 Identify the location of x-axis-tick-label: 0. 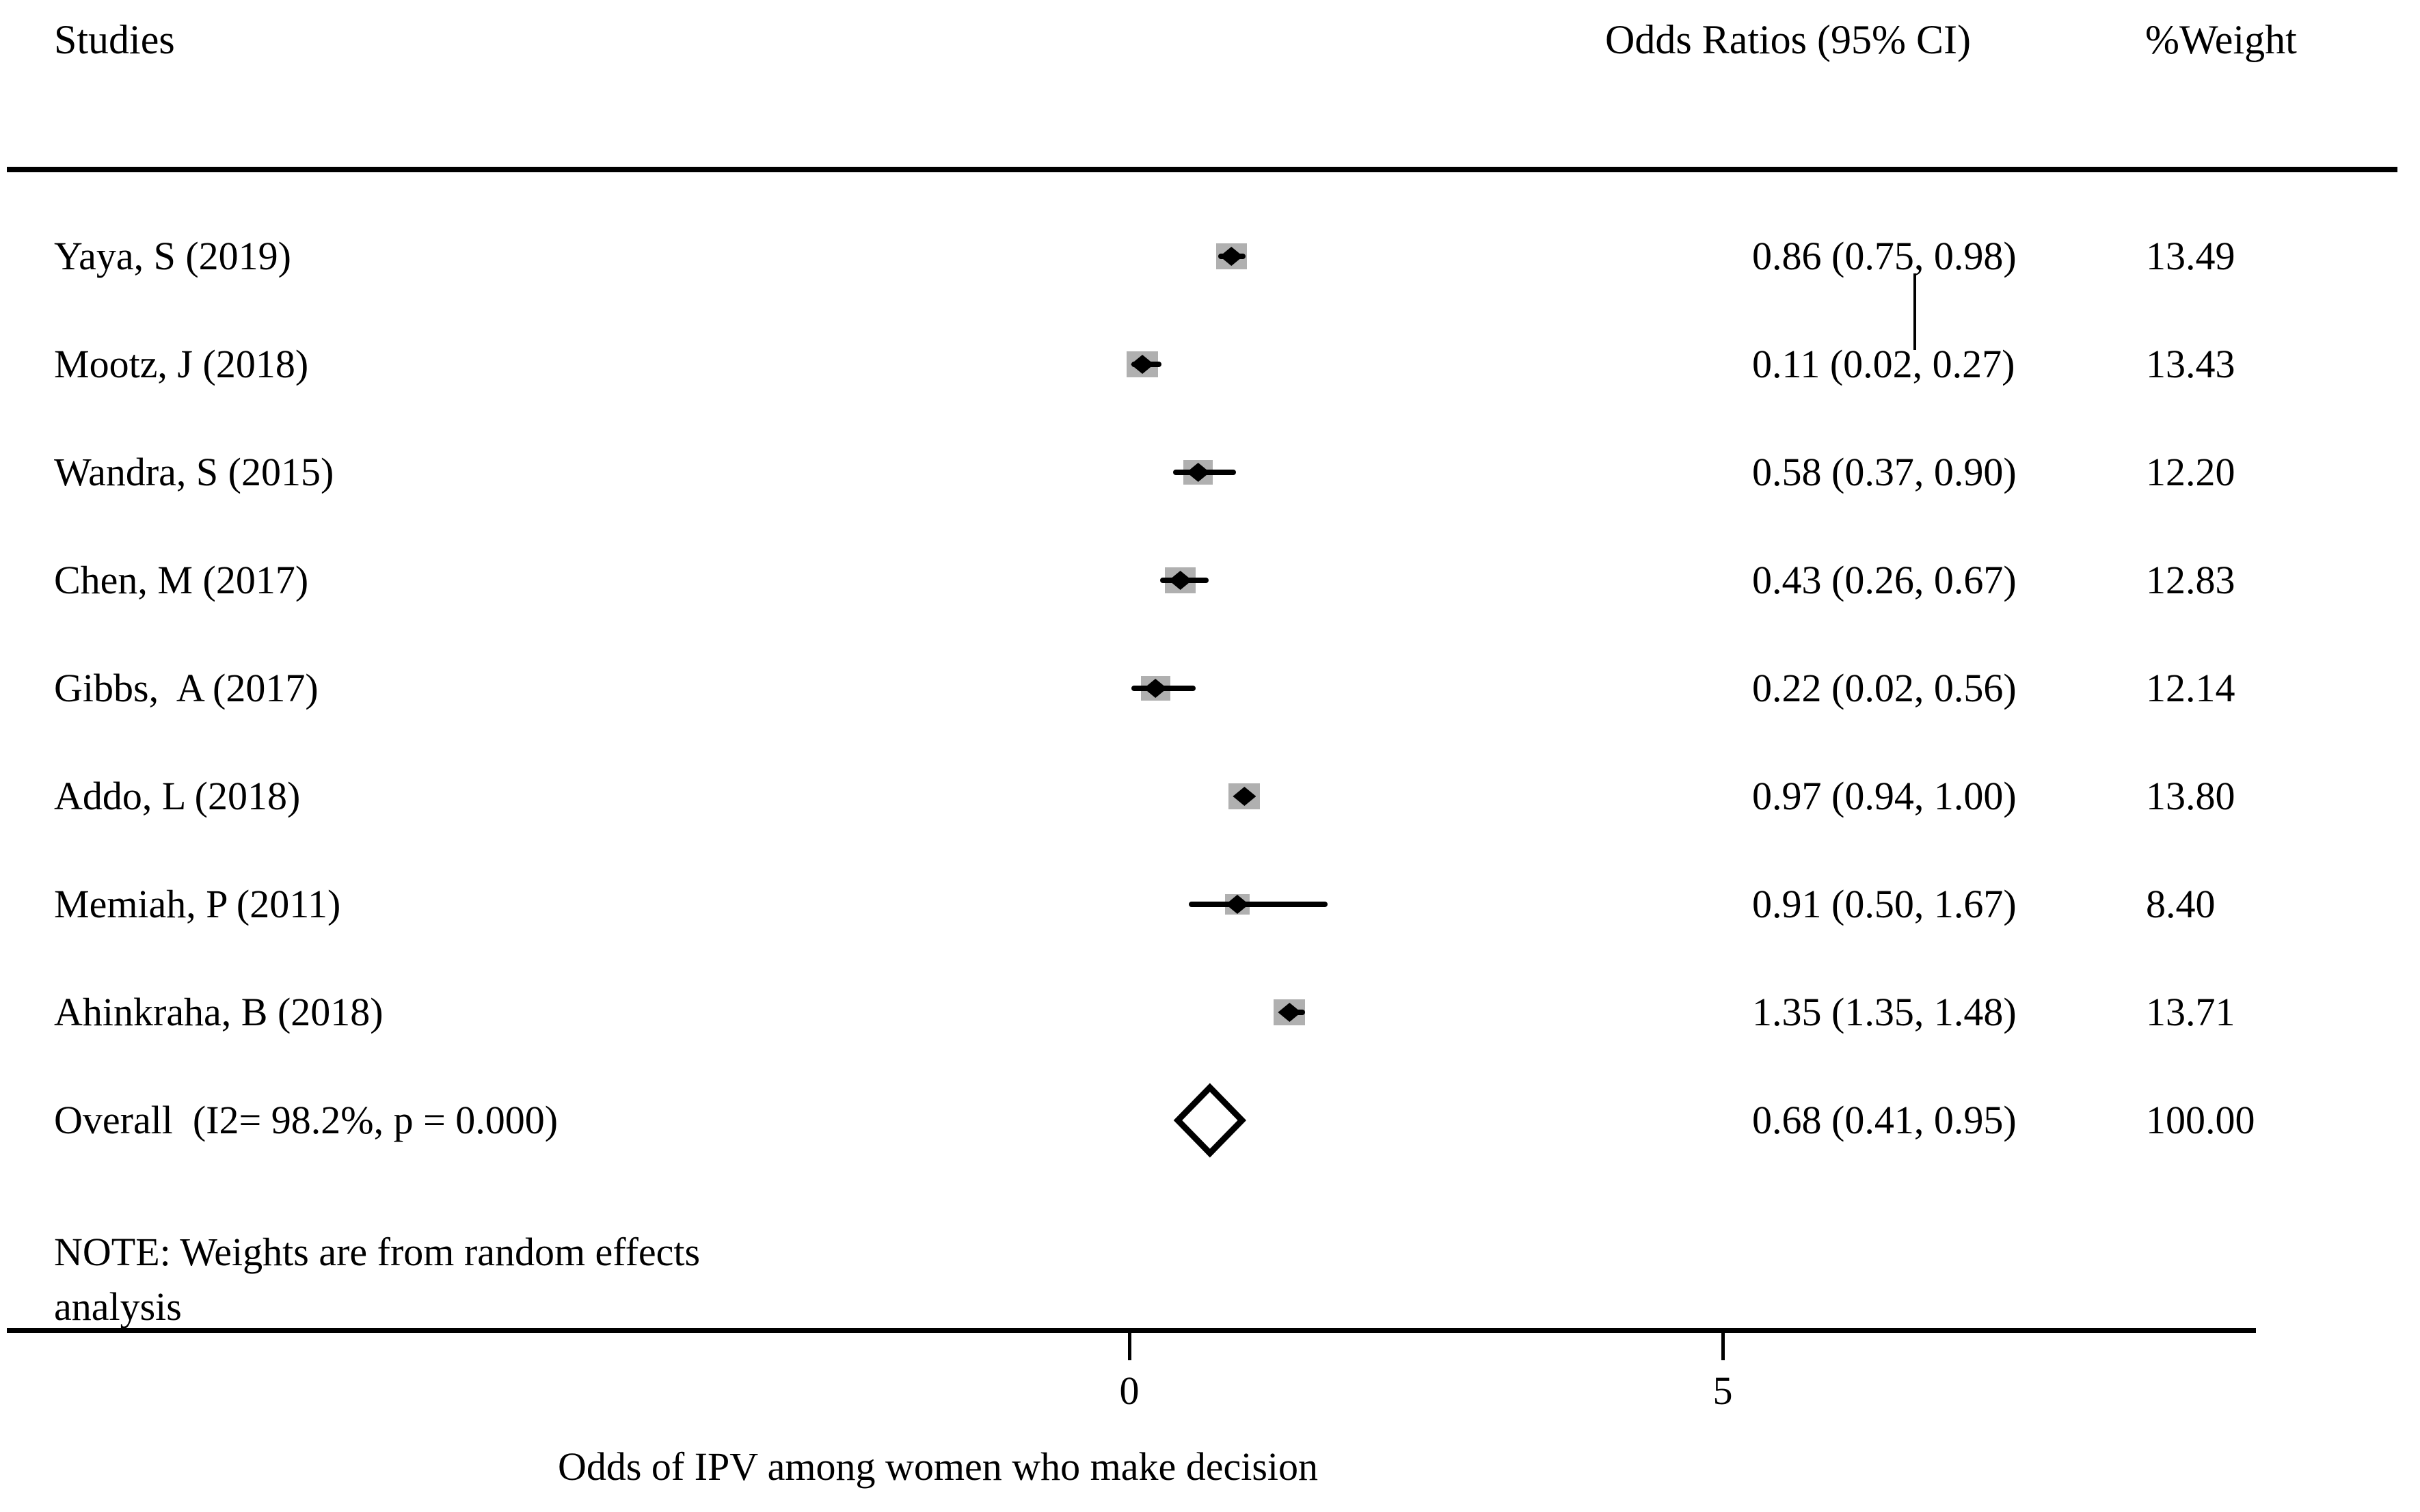
(1130, 1390).